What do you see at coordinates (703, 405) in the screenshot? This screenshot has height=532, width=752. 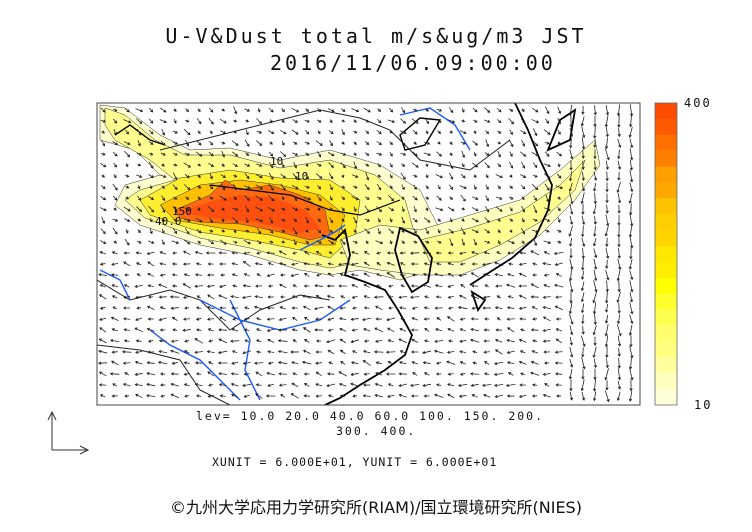 I see `colorbar-min-label: 10` at bounding box center [703, 405].